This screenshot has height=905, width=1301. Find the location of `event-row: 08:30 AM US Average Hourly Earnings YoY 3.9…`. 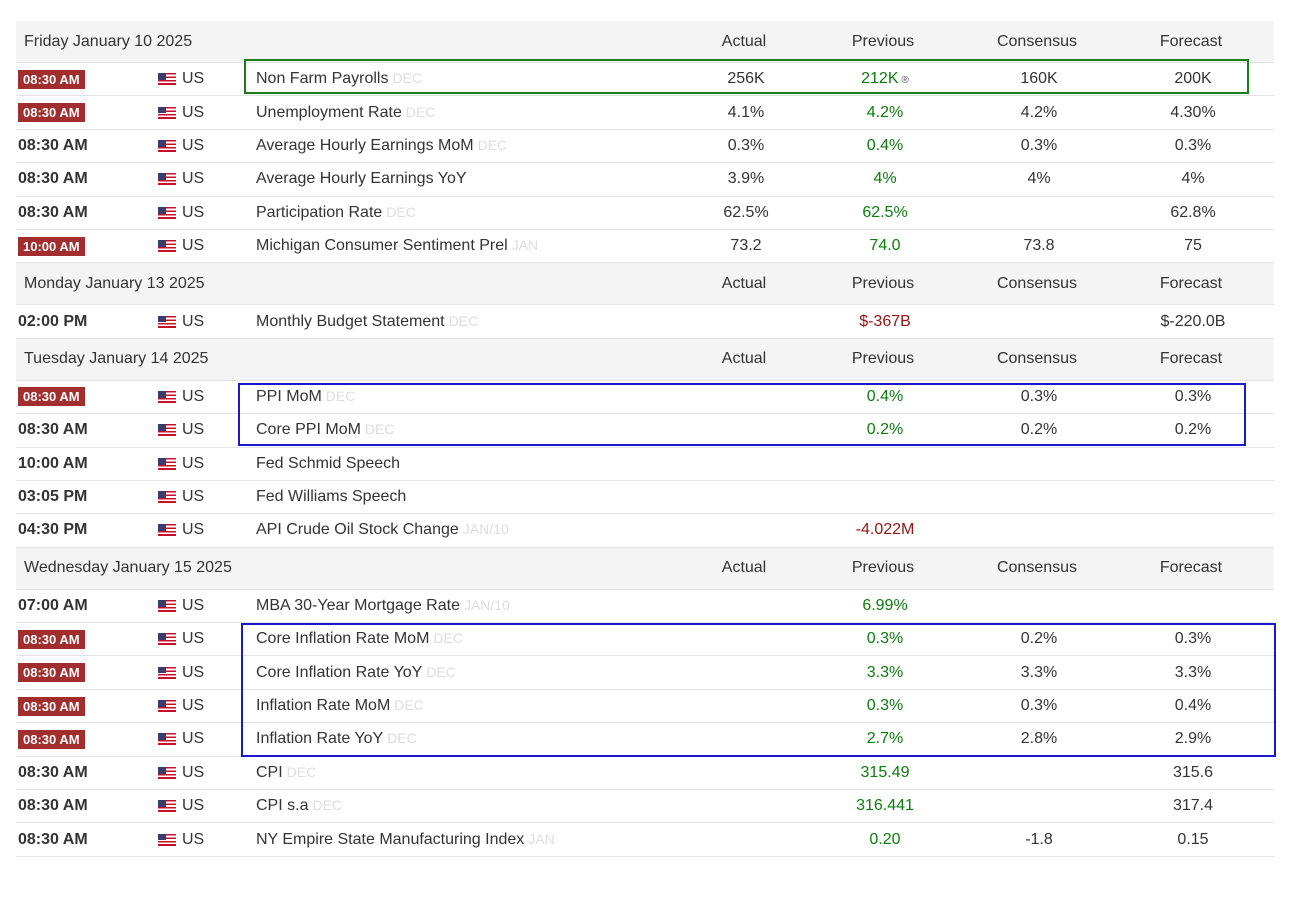

event-row: 08:30 AM US Average Hourly Earnings YoY 3.9… is located at coordinates (645, 180).